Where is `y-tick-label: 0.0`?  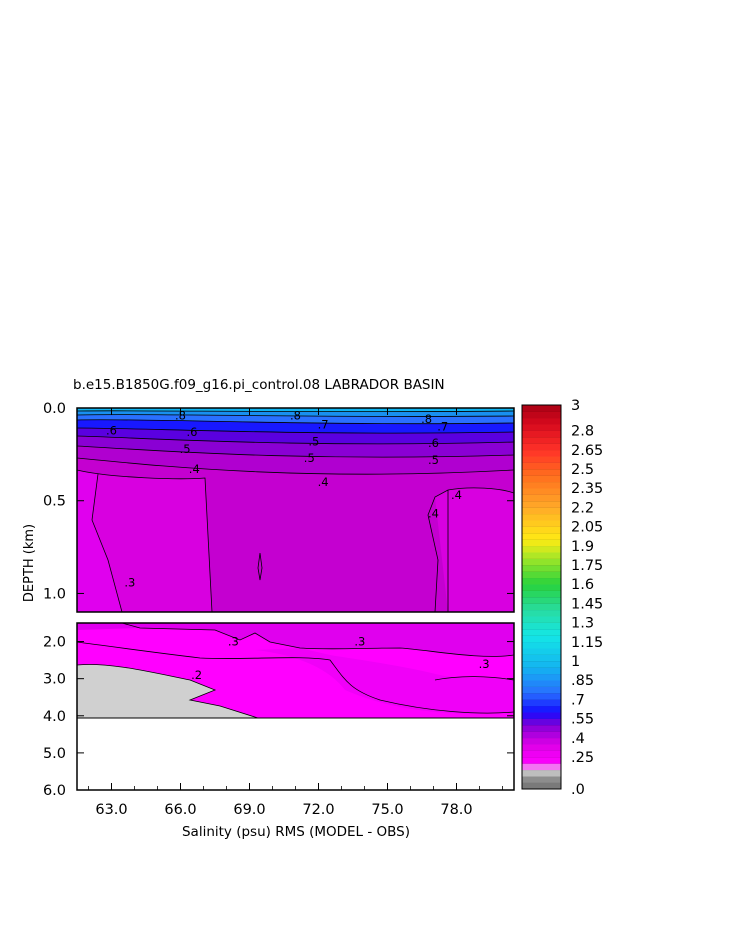 y-tick-label: 0.0 is located at coordinates (54, 409).